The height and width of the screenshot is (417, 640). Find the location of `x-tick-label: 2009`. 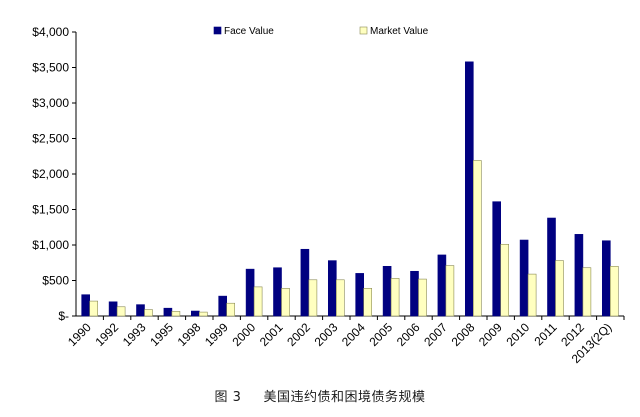

x-tick-label: 2009 is located at coordinates (490, 334).